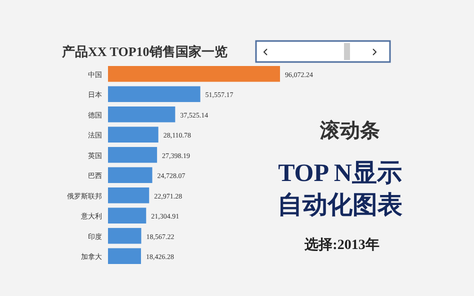 The width and height of the screenshot is (474, 296). I want to click on annotation: TOP N显示, so click(340, 173).